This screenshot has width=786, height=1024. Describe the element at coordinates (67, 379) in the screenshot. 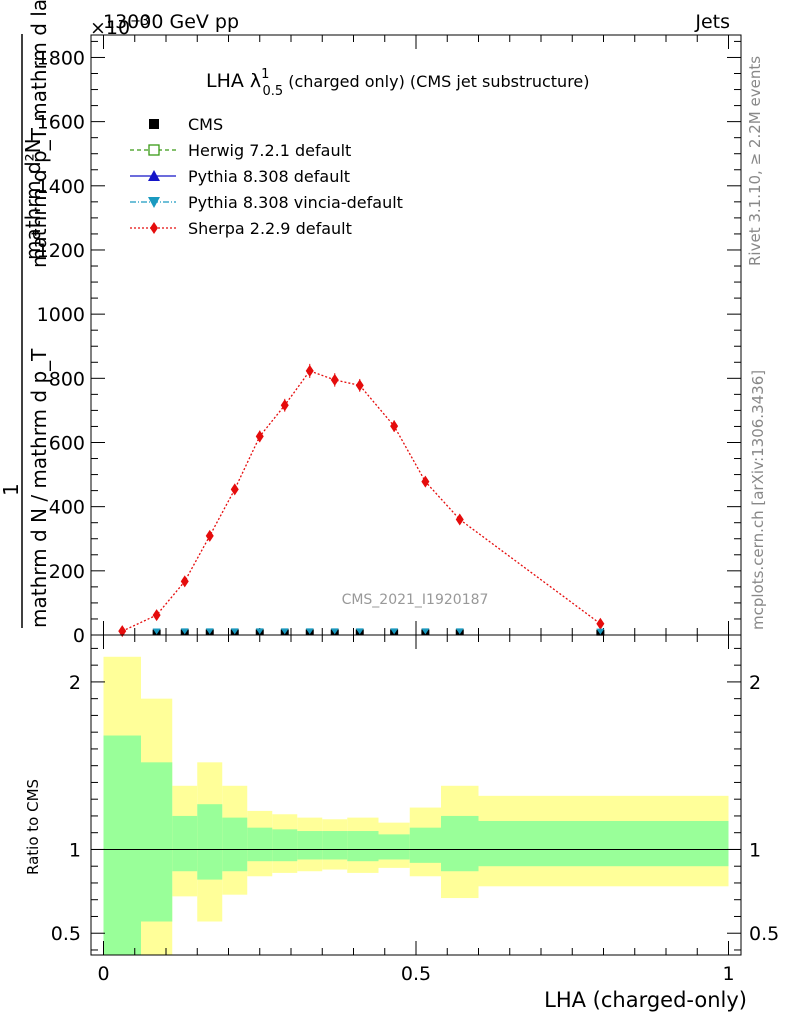

I see `y-tick-label: 800` at that location.